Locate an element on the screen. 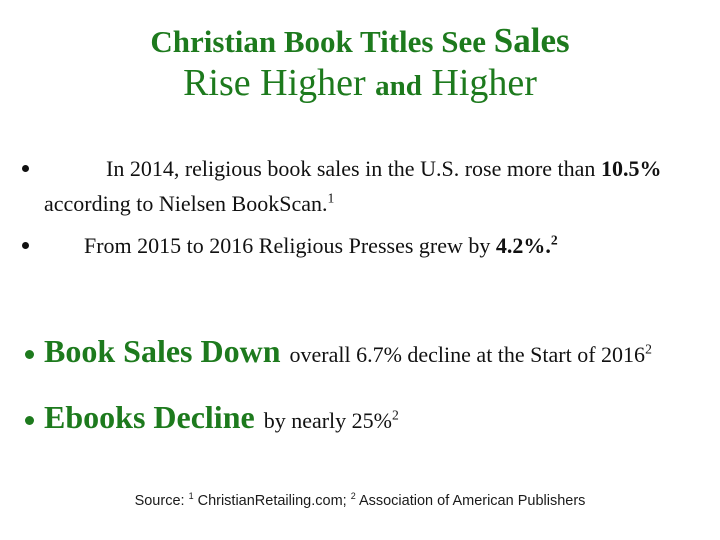  highlight-2-detail-text: by nearly 25% is located at coordinates (327, 420).